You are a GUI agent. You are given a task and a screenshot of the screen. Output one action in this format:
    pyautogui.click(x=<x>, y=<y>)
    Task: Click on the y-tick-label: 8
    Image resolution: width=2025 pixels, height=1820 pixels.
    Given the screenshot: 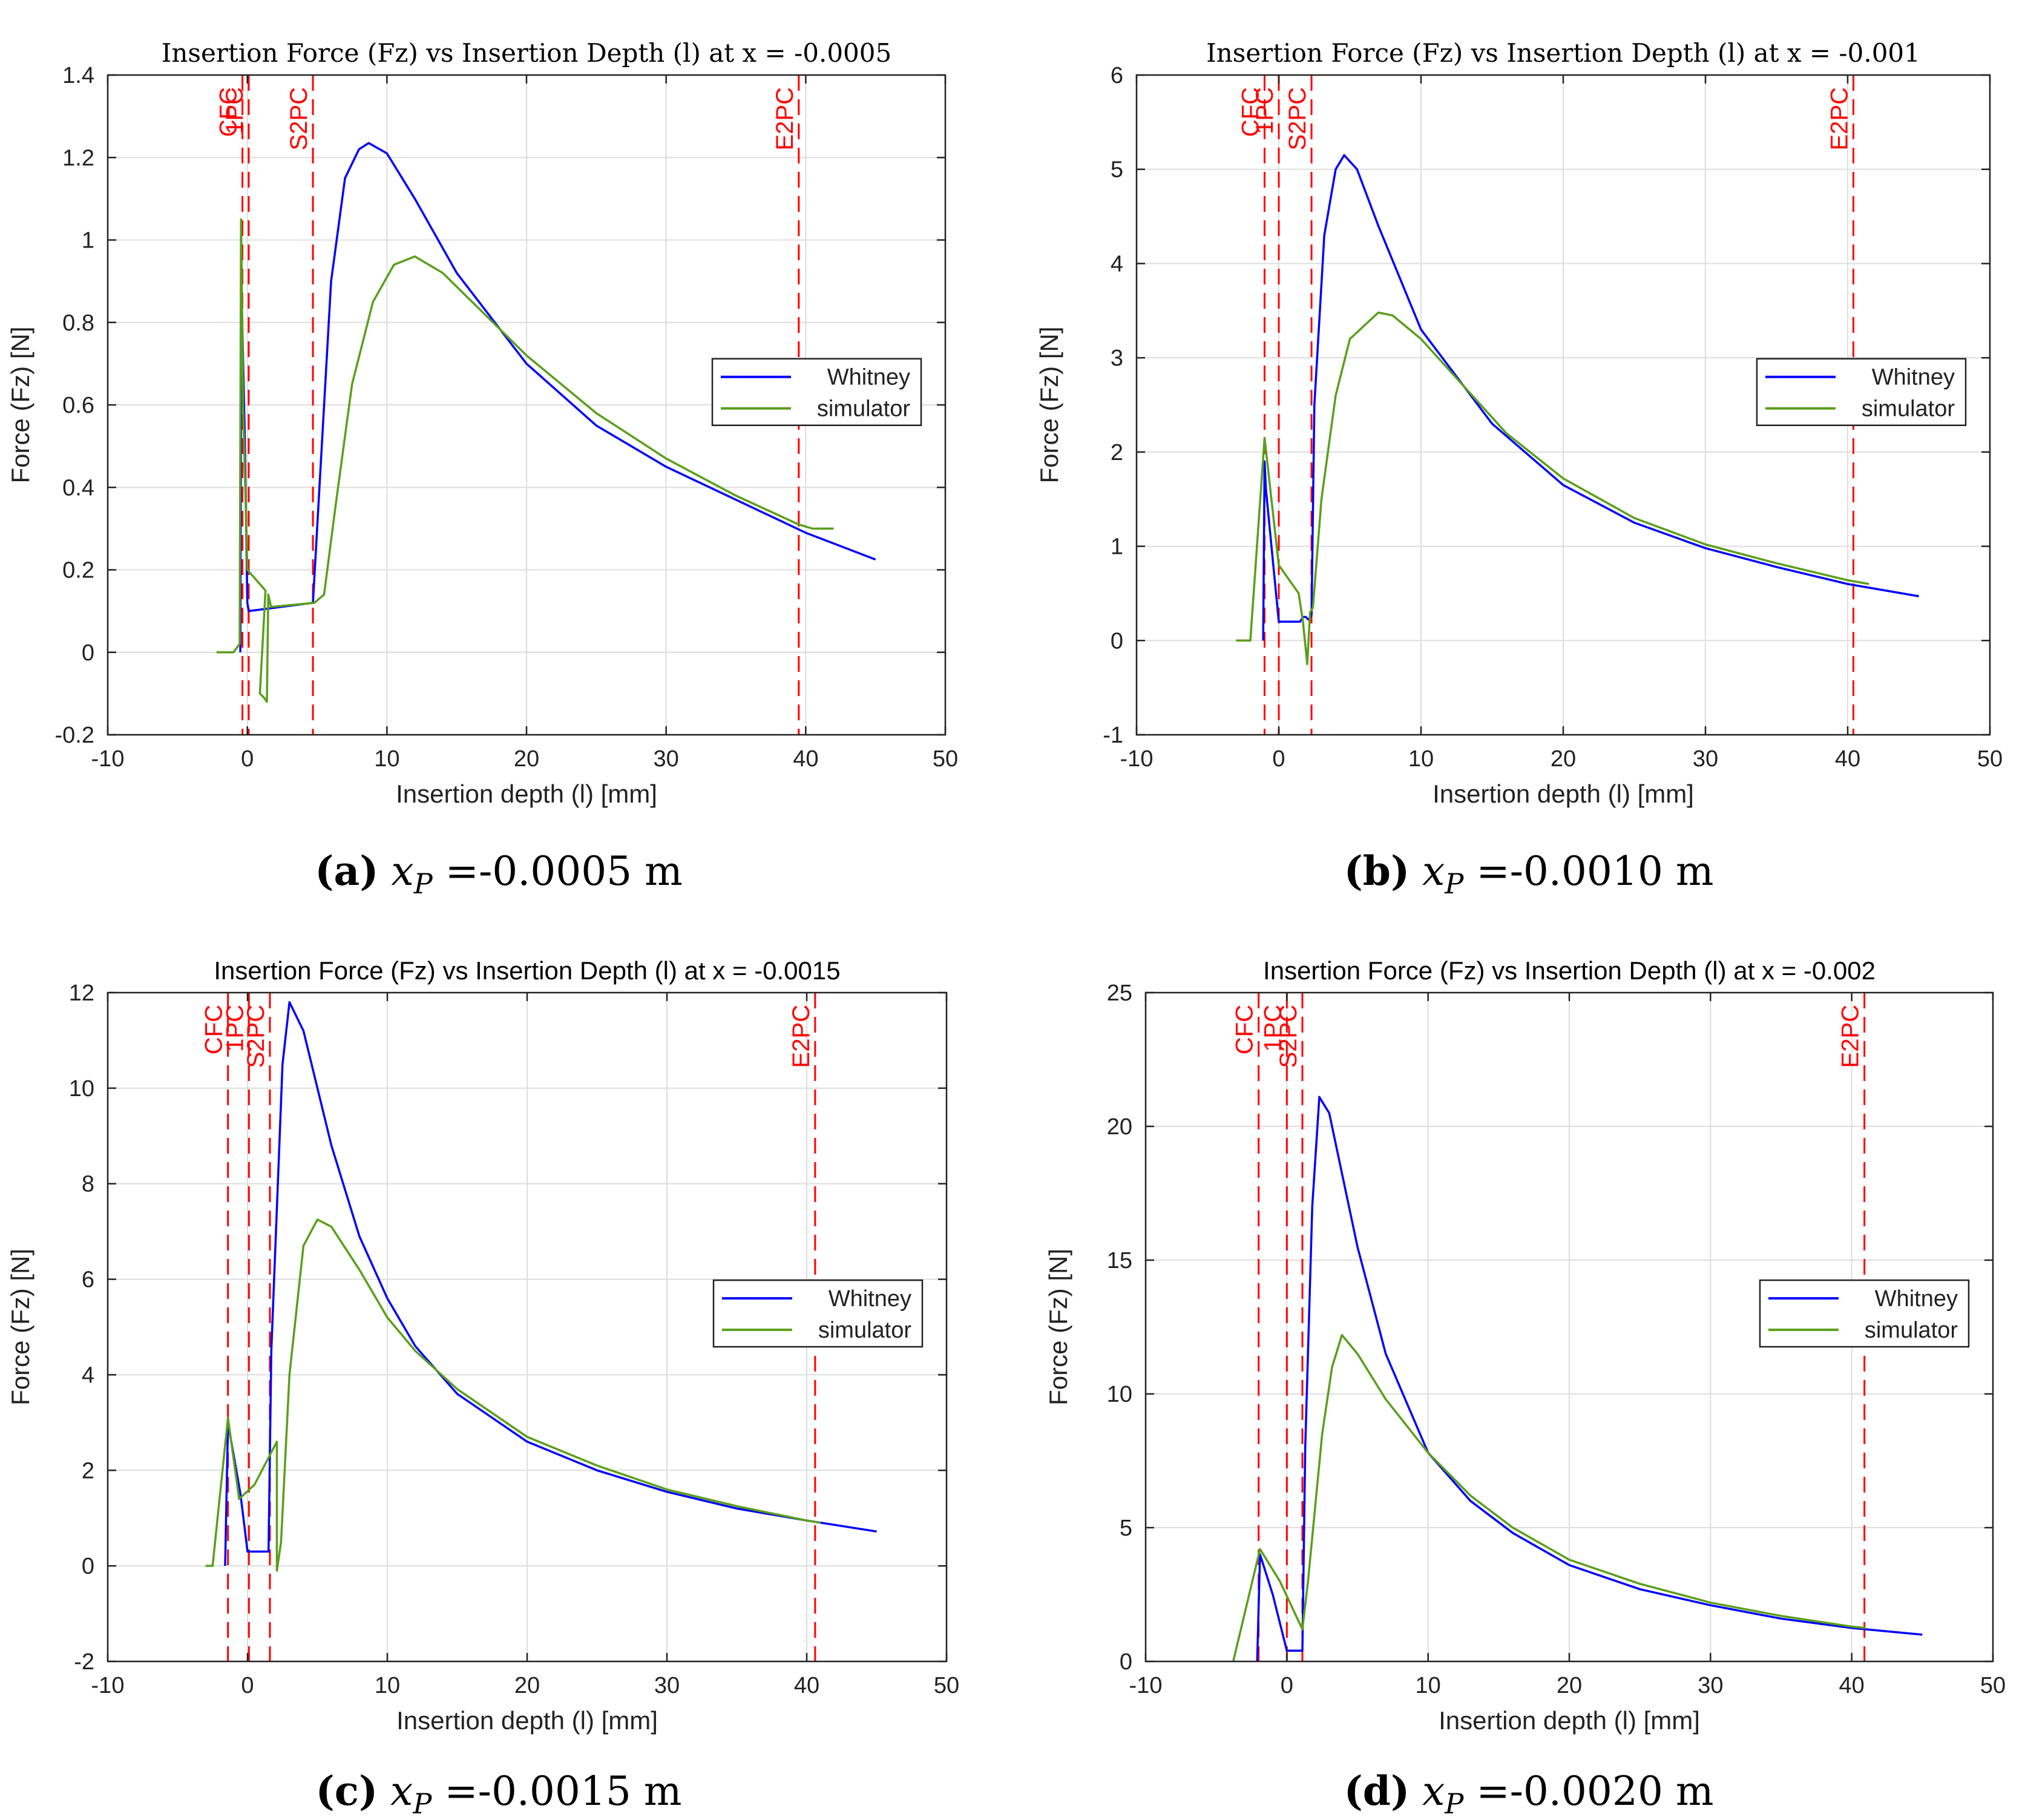 What is the action you would take?
    pyautogui.click(x=88, y=1184)
    